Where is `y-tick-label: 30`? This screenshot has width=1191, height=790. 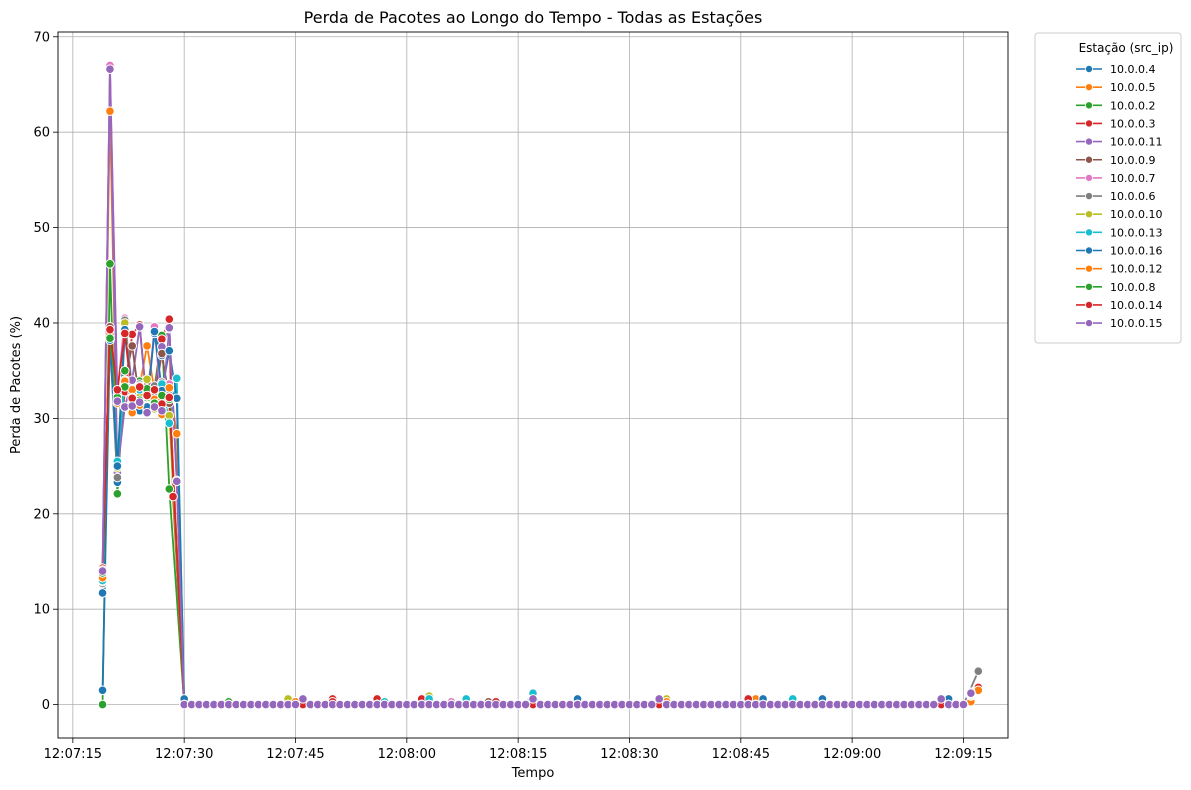 y-tick-label: 30 is located at coordinates (41, 419).